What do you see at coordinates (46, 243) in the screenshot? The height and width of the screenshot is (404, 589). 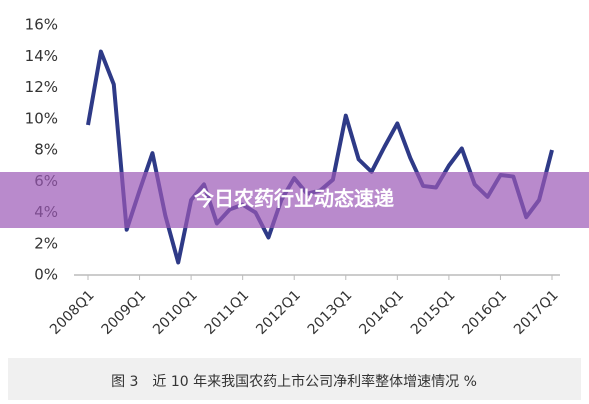 I see `y-tick-label: 2%` at bounding box center [46, 243].